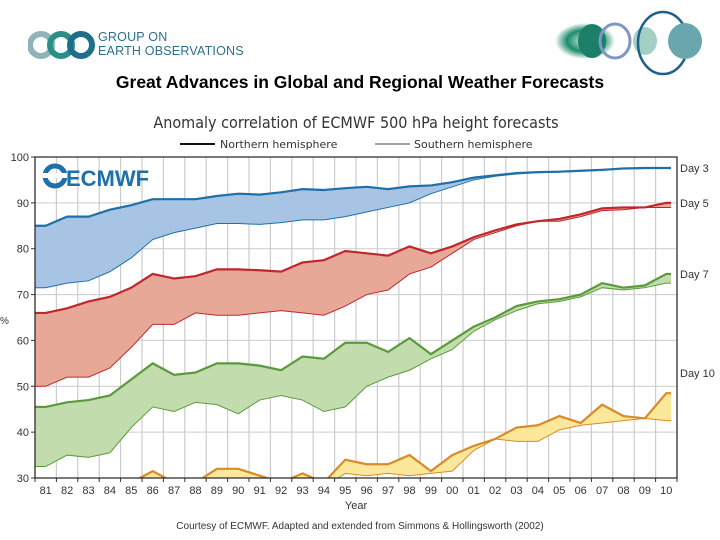 The height and width of the screenshot is (540, 720). Describe the element at coordinates (302, 491) in the screenshot. I see `x-tick-label: 93` at that location.